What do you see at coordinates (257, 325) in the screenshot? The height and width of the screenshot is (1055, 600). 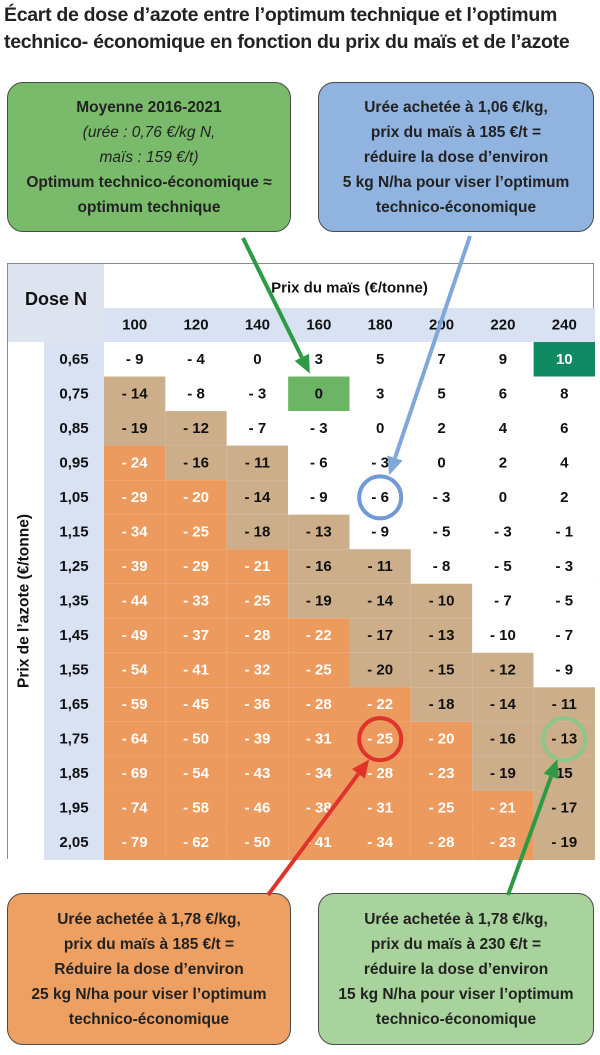 I see `col-tick-label: 140` at bounding box center [257, 325].